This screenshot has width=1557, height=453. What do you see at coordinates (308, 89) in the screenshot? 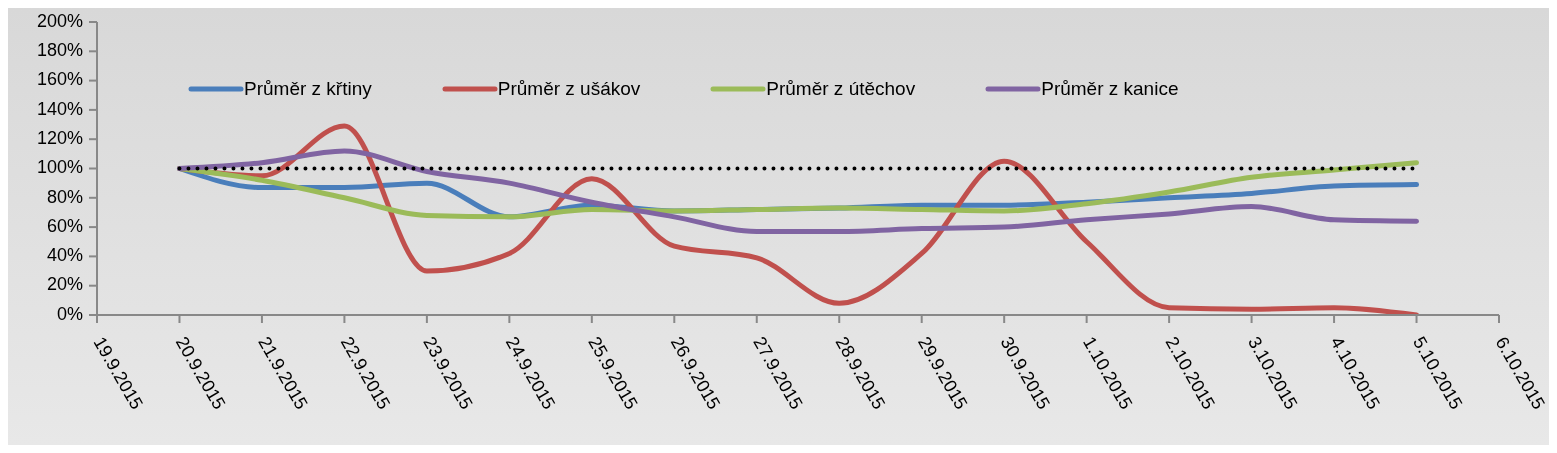
I see `legend-label: Průměr z křtiny` at bounding box center [308, 89].